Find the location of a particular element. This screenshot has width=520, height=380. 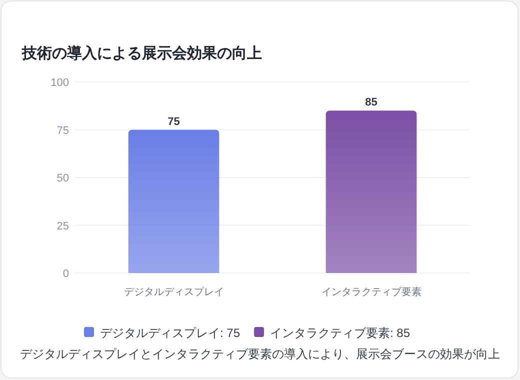

y-tick-label: 0 is located at coordinates (65, 274).